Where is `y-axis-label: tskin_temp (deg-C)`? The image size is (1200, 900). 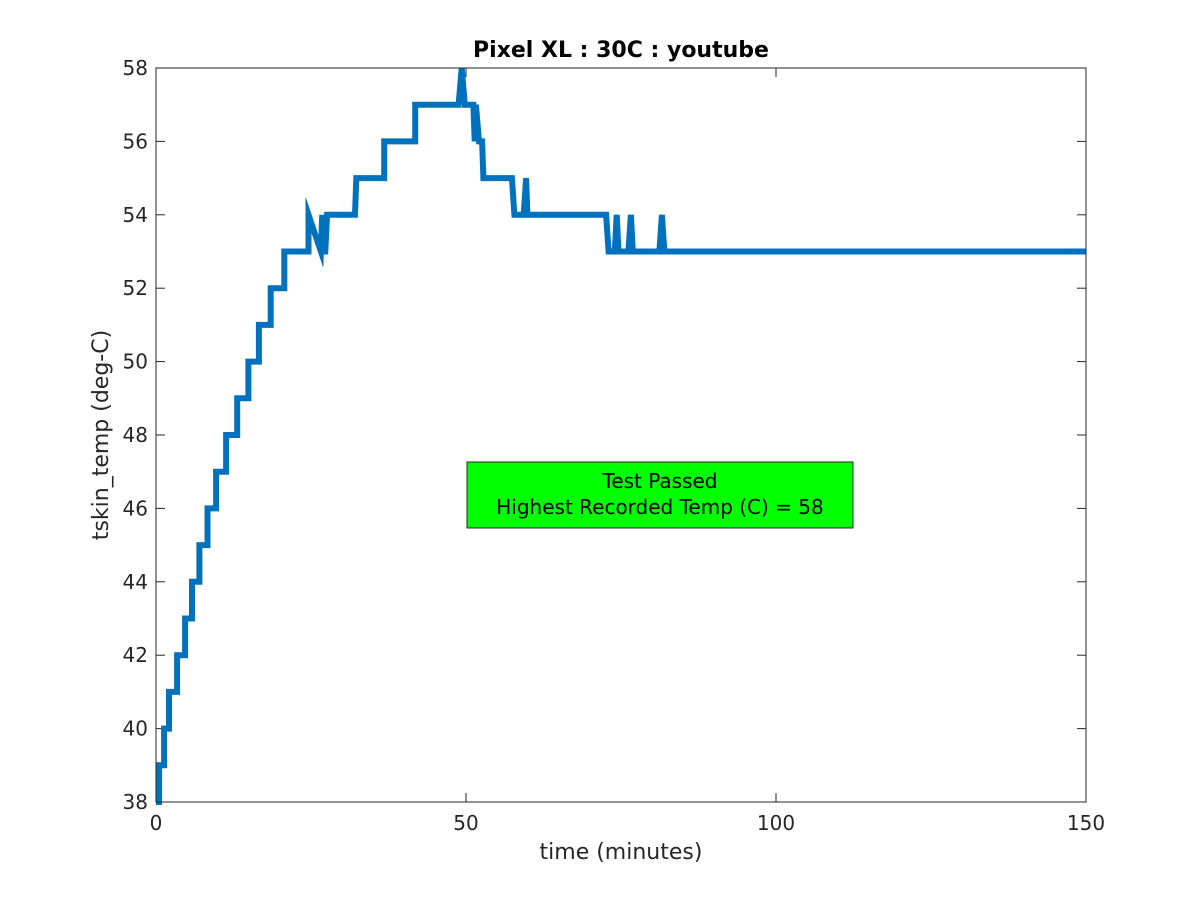 y-axis-label: tskin_temp (deg-C) is located at coordinates (101, 435).